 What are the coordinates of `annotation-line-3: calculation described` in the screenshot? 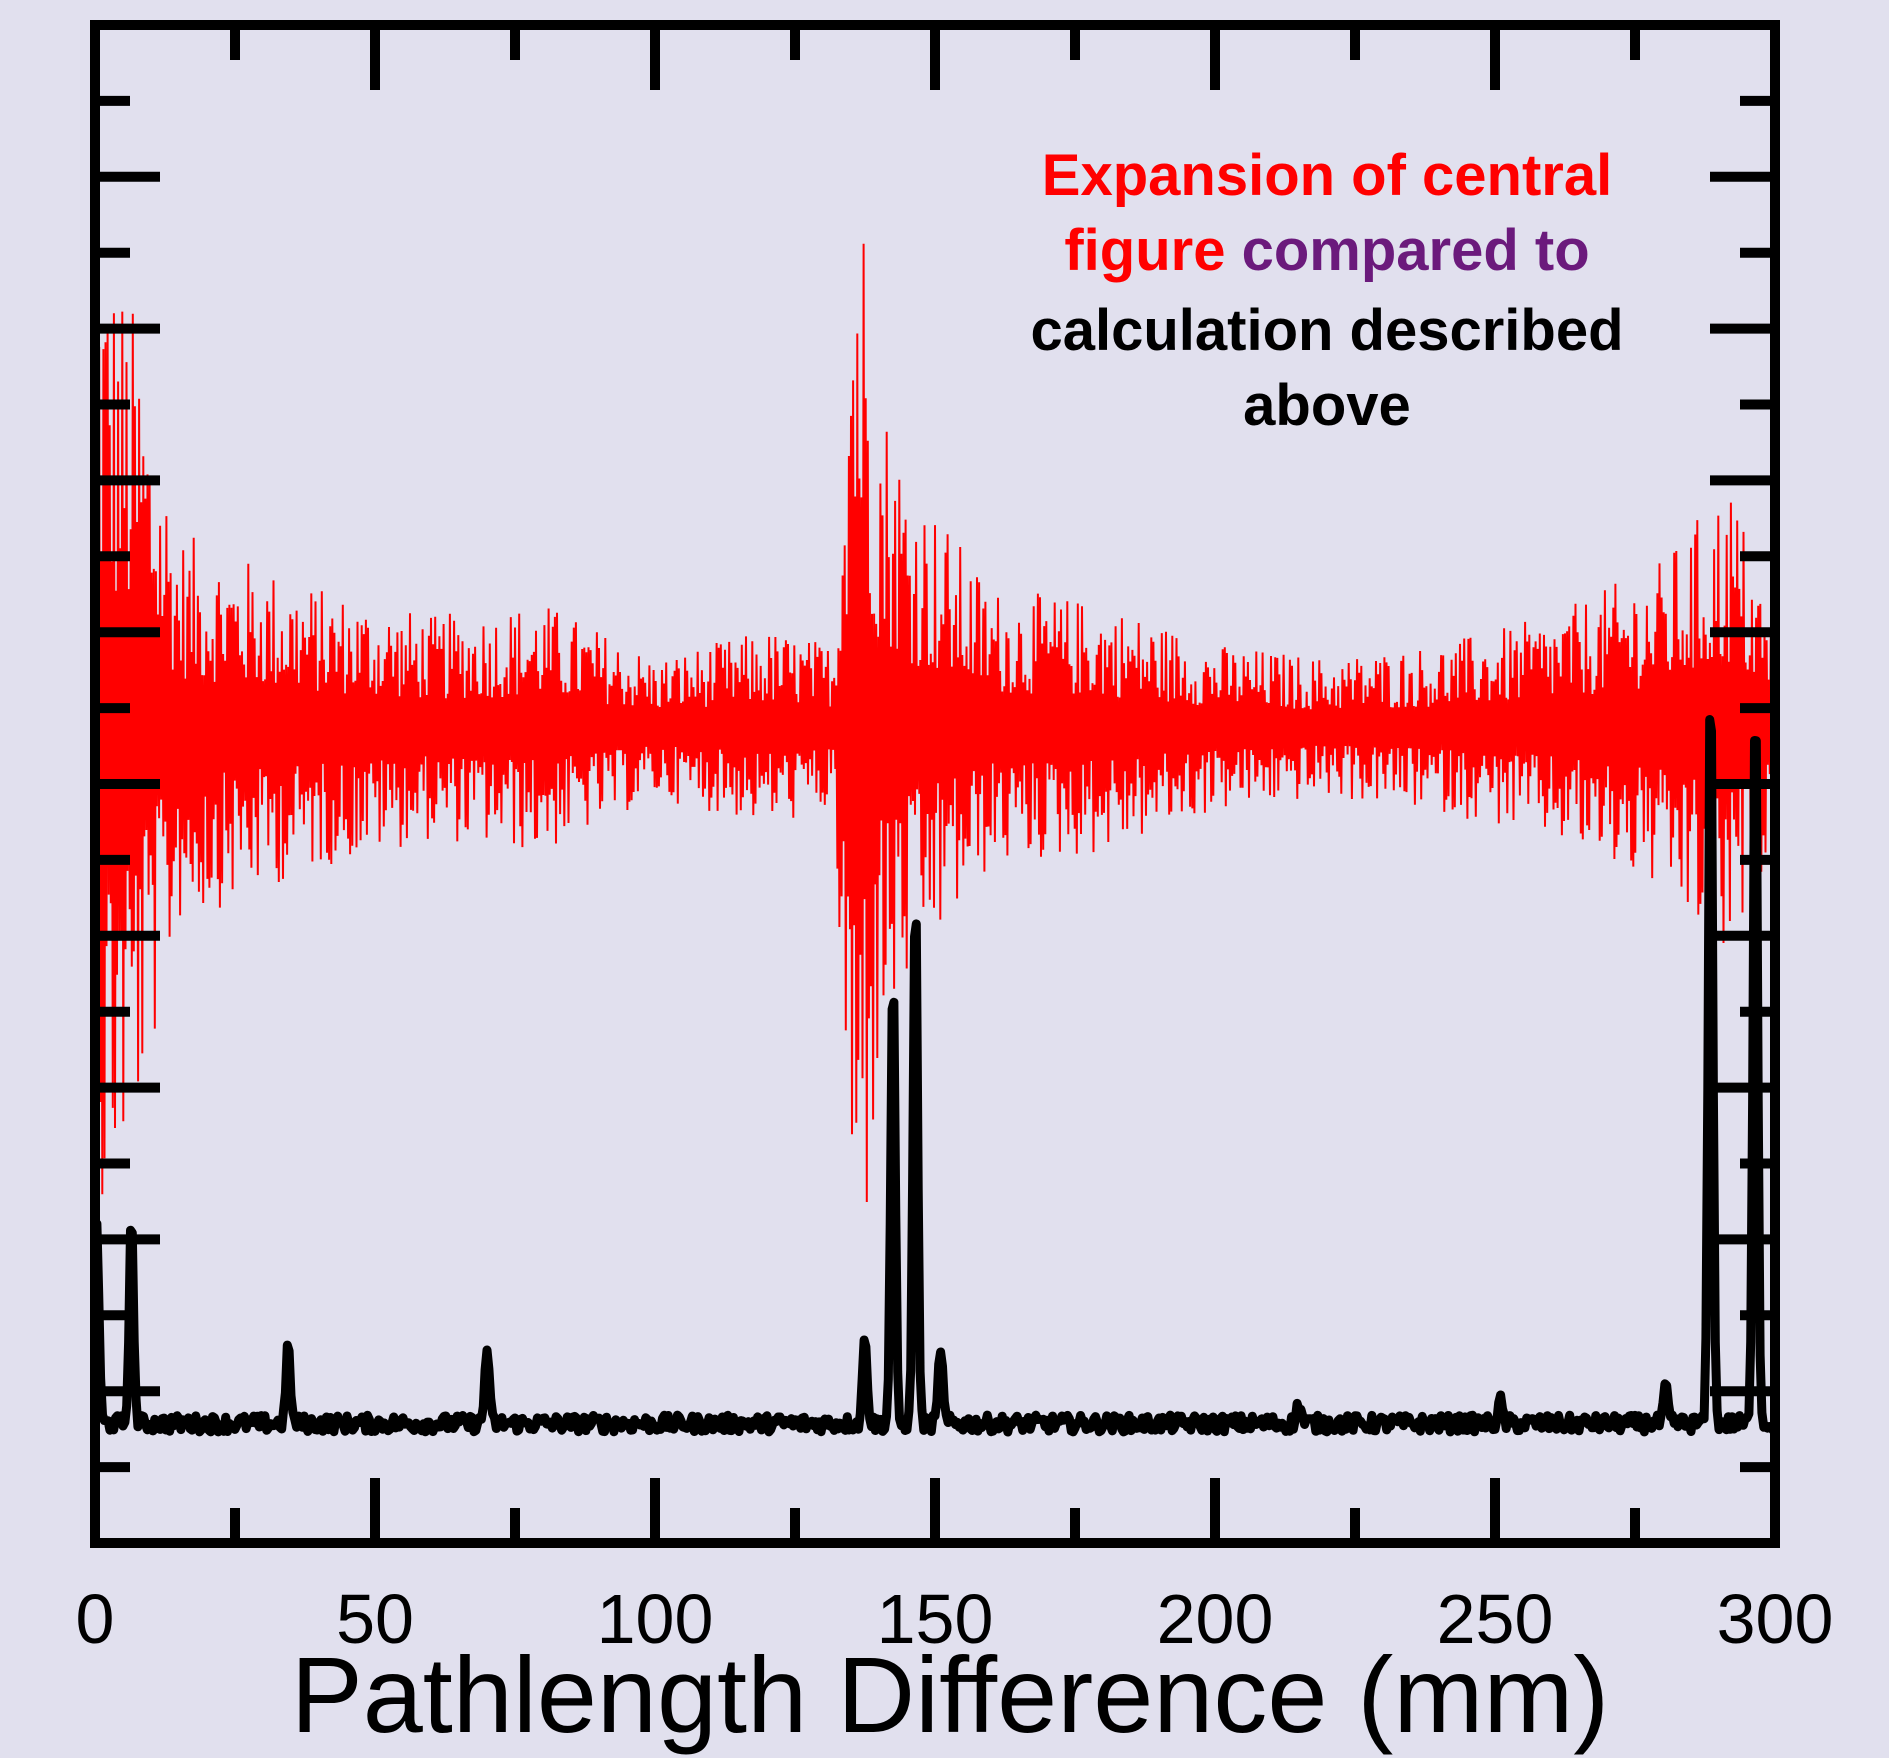 It's located at (1326, 330).